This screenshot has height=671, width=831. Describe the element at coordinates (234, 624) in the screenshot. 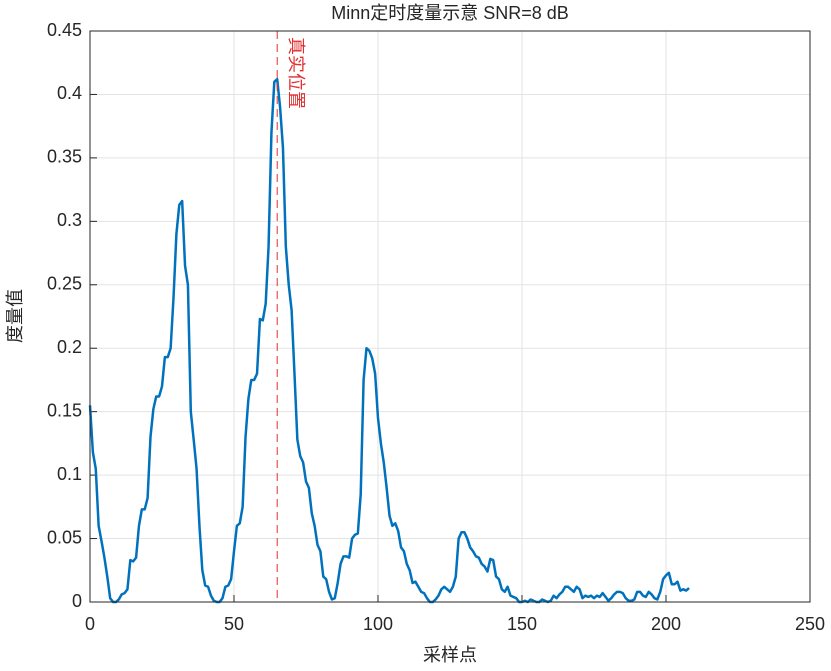

I see `x-tick-label: 50` at that location.